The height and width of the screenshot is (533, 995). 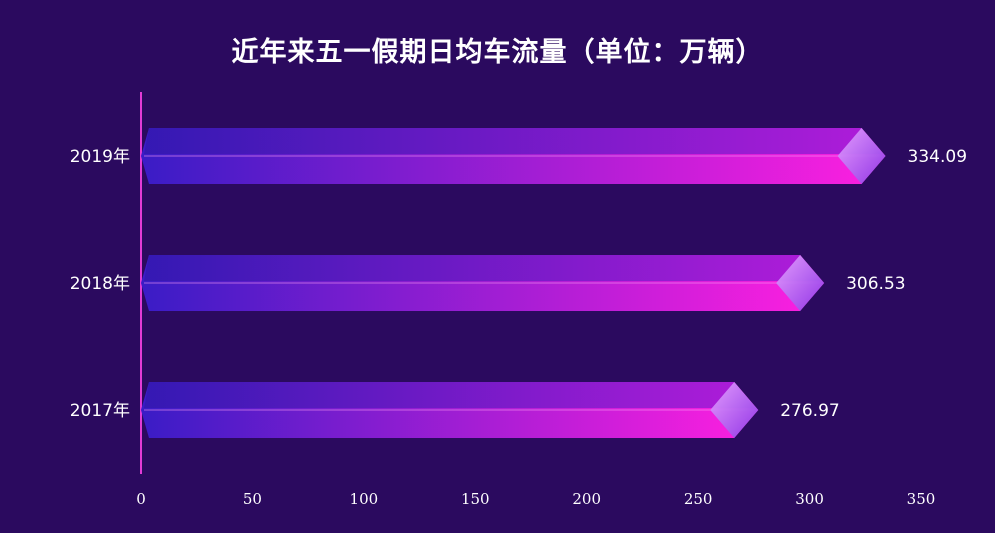 What do you see at coordinates (698, 499) in the screenshot?
I see `x-tick-label: 250` at bounding box center [698, 499].